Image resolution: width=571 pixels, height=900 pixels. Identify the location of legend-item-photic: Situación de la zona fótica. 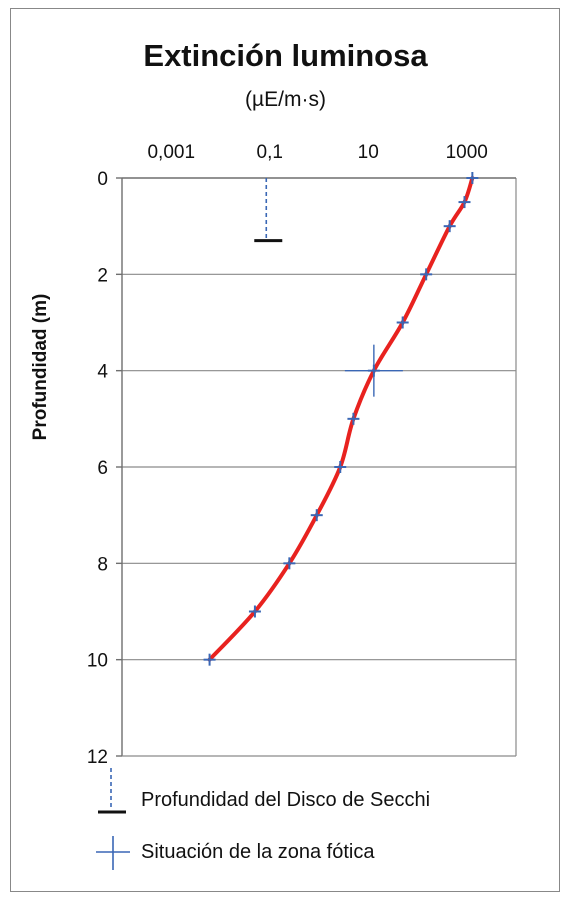
(235, 853).